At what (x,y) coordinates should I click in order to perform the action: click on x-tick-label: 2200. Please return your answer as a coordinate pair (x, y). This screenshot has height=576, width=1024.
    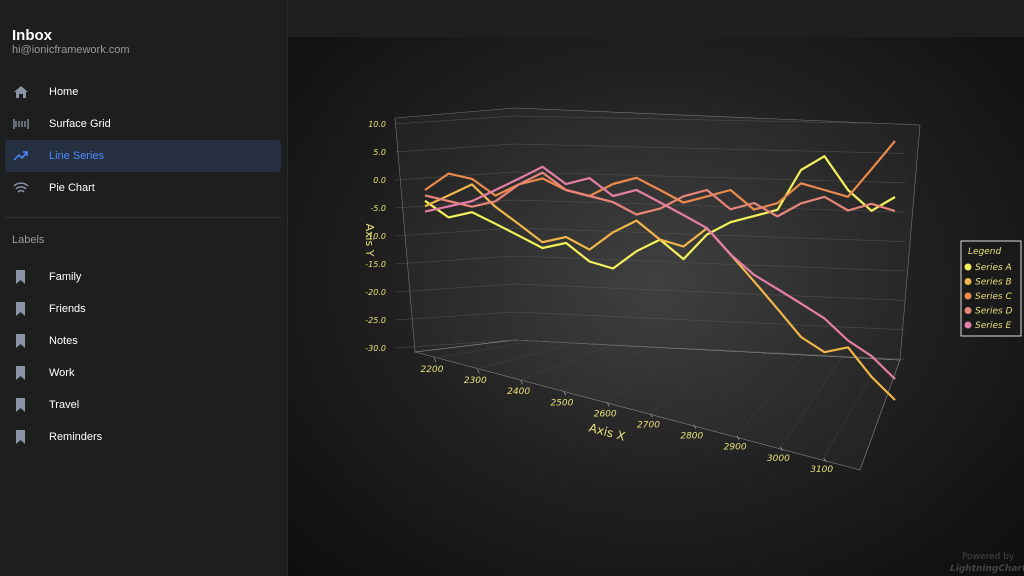
    Looking at the image, I should click on (432, 370).